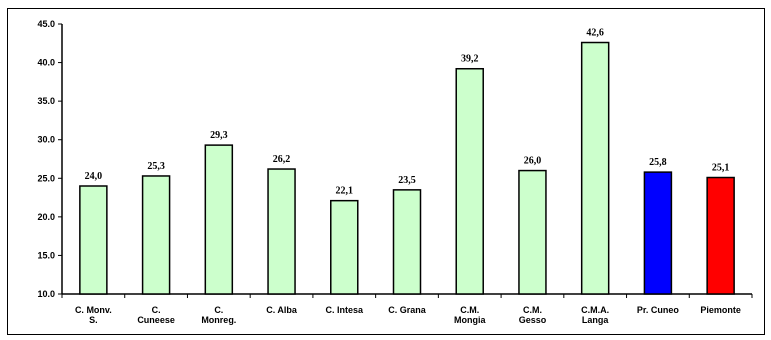 This screenshot has width=771, height=340. What do you see at coordinates (345, 310) in the screenshot?
I see `x-category-label: C. Intesa` at bounding box center [345, 310].